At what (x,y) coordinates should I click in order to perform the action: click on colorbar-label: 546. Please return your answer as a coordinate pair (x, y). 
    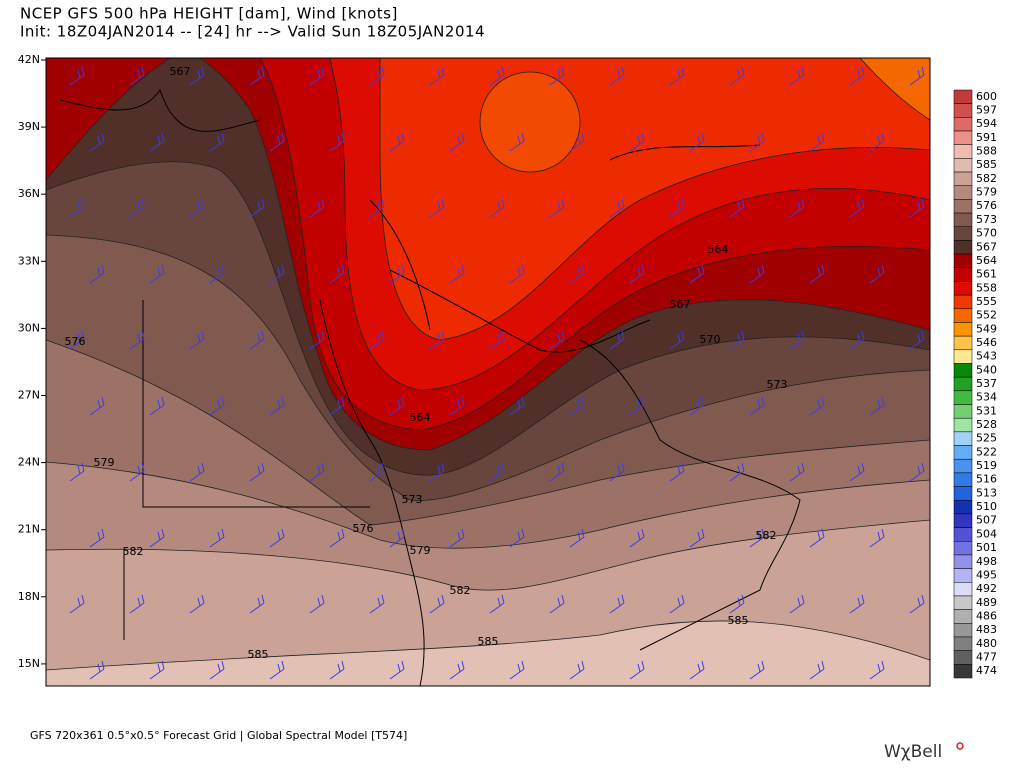
    Looking at the image, I should click on (986, 342).